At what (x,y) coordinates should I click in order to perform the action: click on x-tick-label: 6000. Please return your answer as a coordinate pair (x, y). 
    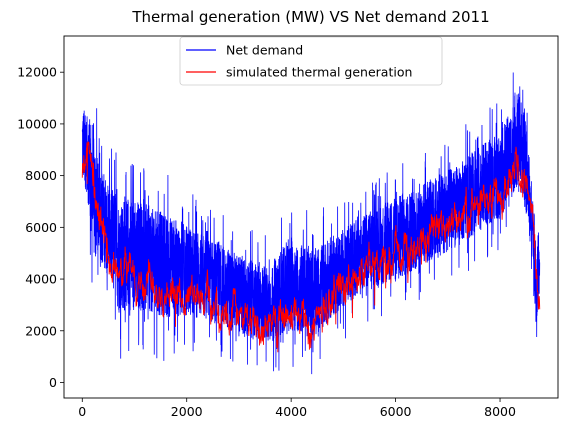
    Looking at the image, I should click on (396, 411).